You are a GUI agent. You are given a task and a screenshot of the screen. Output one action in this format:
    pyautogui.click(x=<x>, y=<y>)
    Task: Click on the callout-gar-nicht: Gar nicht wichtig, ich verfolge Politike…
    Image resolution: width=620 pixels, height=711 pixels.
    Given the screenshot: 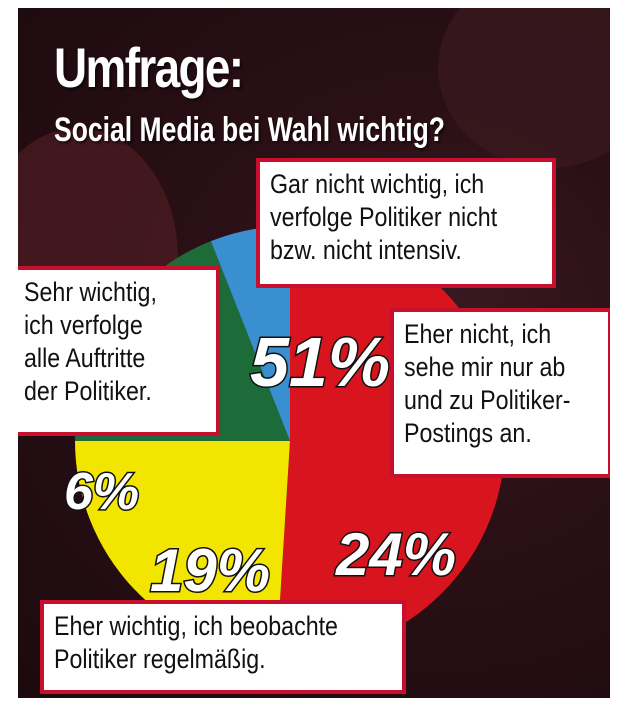 What is the action you would take?
    pyautogui.click(x=406, y=223)
    